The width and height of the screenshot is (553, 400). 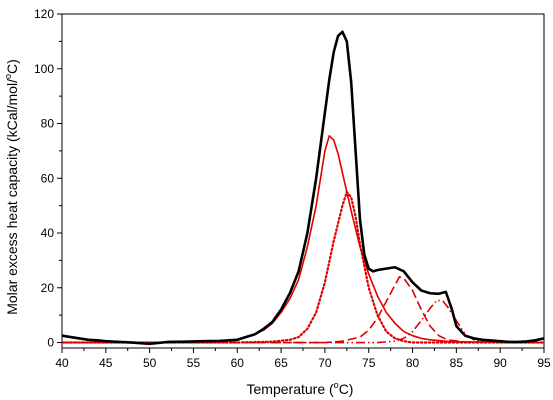 I want to click on x-tick-label-50: 50, so click(x=150, y=363).